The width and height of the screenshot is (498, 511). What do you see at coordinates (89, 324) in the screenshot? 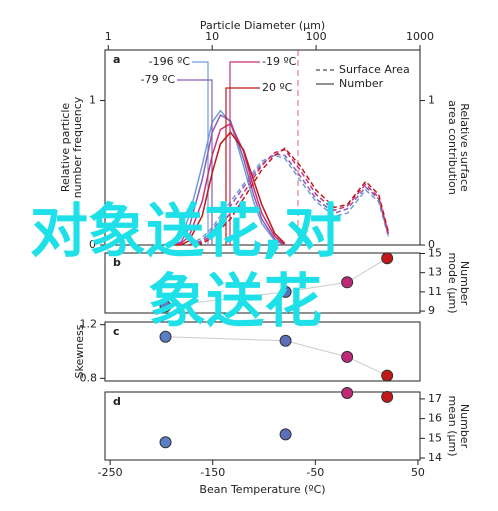
I see `y-tick-label: 1.2` at bounding box center [89, 324].